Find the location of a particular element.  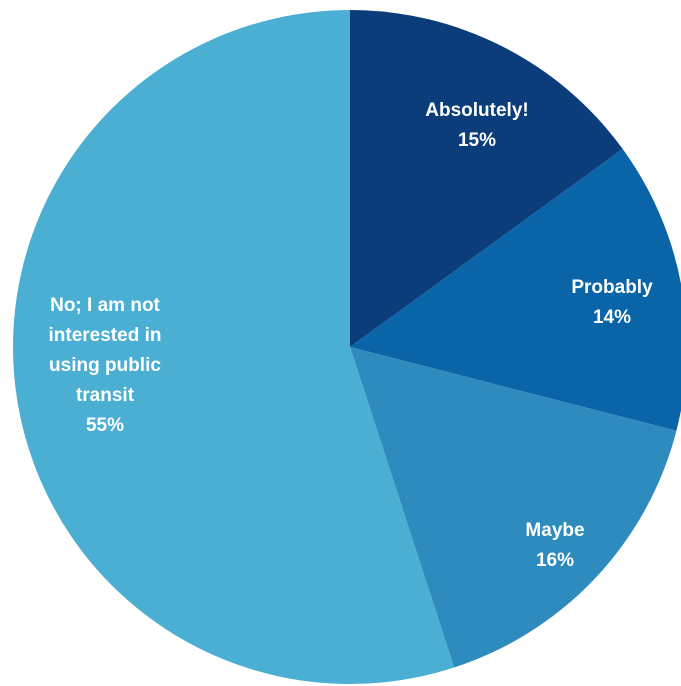

slice-value-label: 15% is located at coordinates (477, 140).